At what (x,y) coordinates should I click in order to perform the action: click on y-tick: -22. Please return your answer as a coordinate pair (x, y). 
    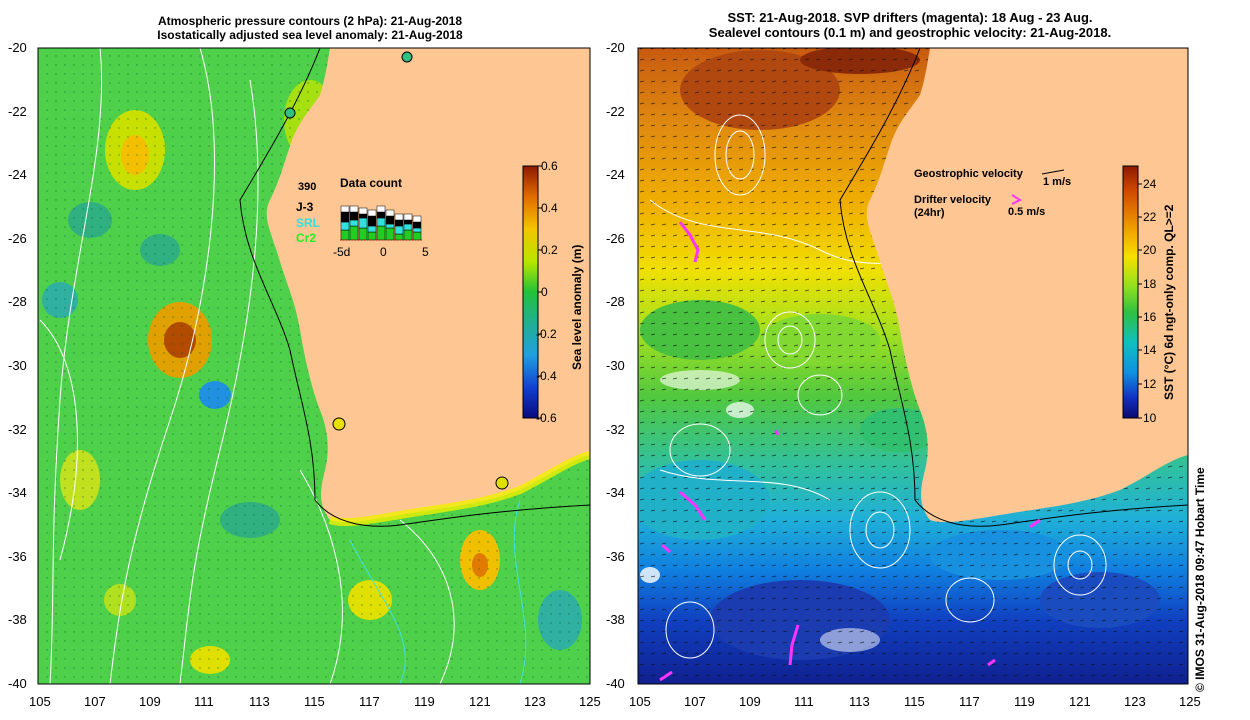
    Looking at the image, I should click on (615, 111).